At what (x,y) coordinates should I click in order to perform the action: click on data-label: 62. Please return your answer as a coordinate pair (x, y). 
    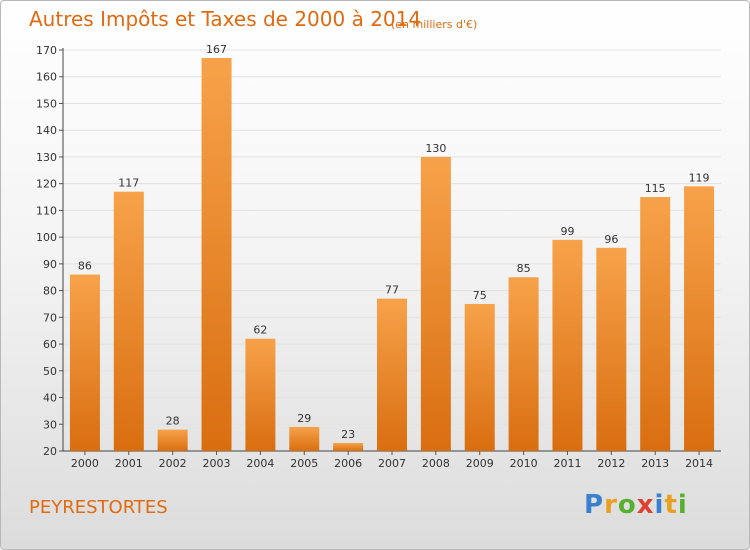
    Looking at the image, I should click on (260, 330).